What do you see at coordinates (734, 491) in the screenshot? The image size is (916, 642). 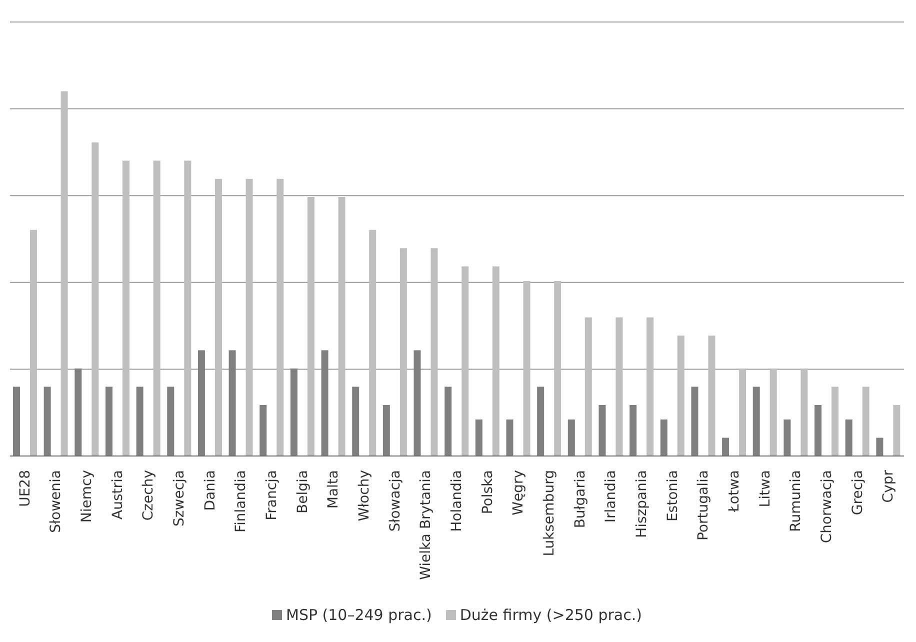 I see `x-tick-label: Łotwa` at bounding box center [734, 491].